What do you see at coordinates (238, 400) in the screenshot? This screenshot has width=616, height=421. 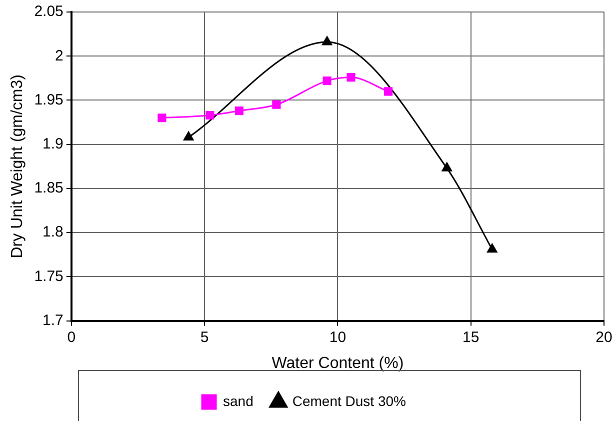 I see `legend-label: sand` at bounding box center [238, 400].